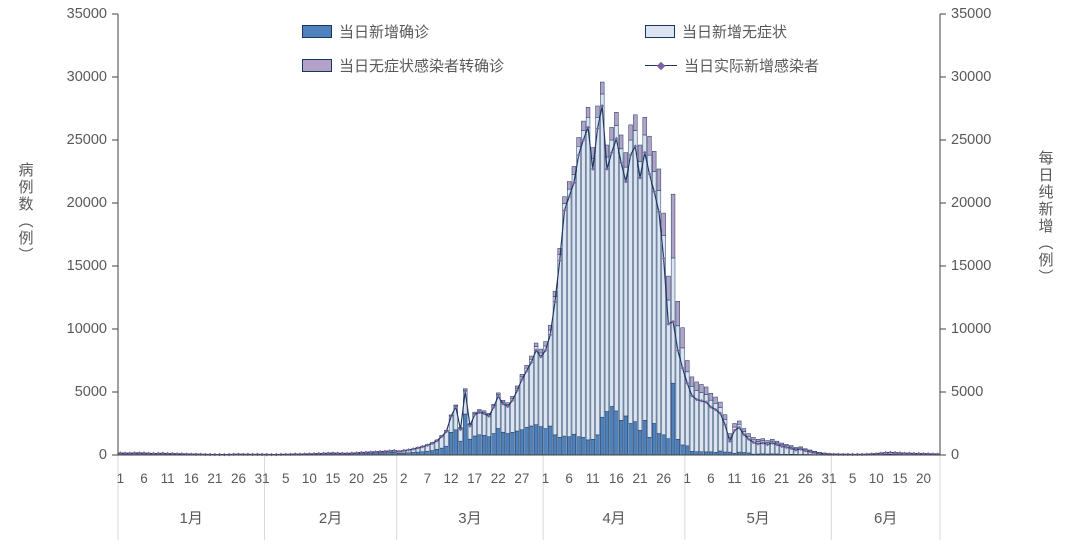  I want to click on svg-text: 7, so click(428, 478).